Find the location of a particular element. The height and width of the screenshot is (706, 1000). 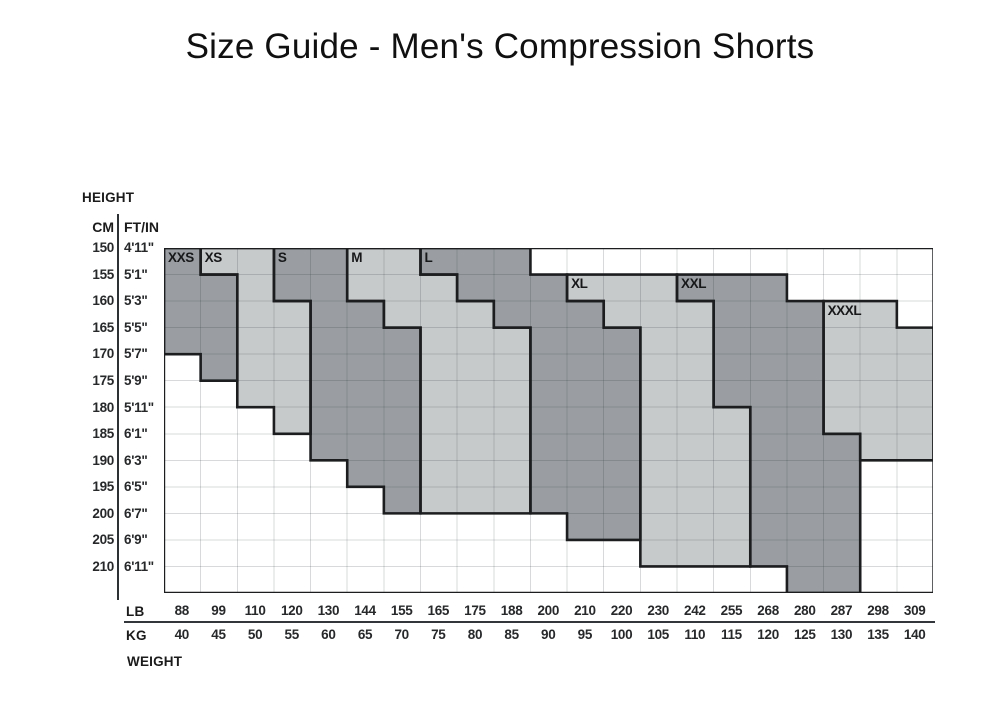

height-cm-tick: 150 is located at coordinates (103, 248).